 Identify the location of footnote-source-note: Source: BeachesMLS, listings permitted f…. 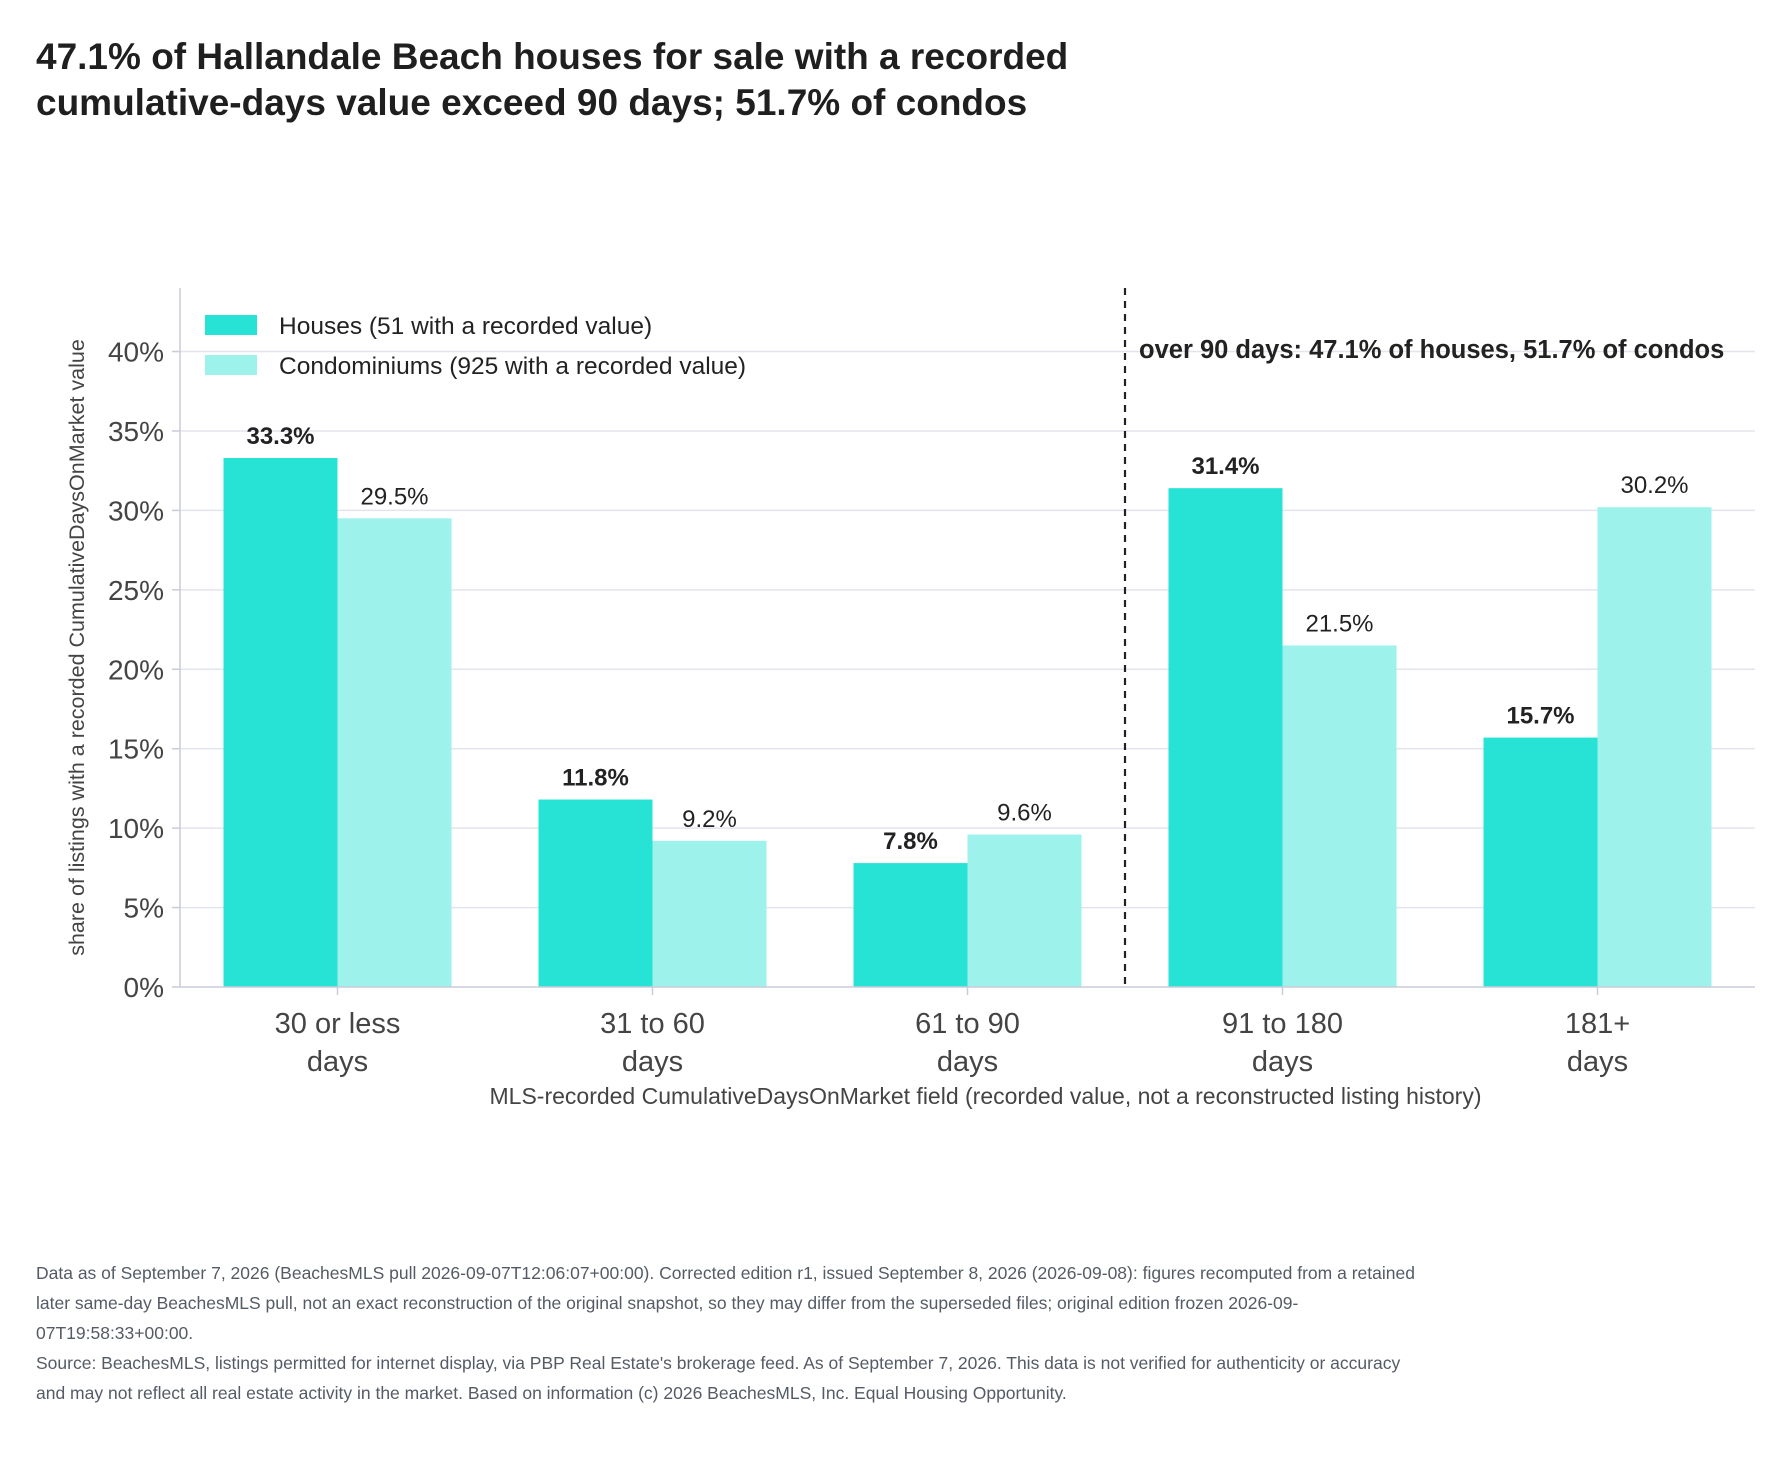
(718, 1378).